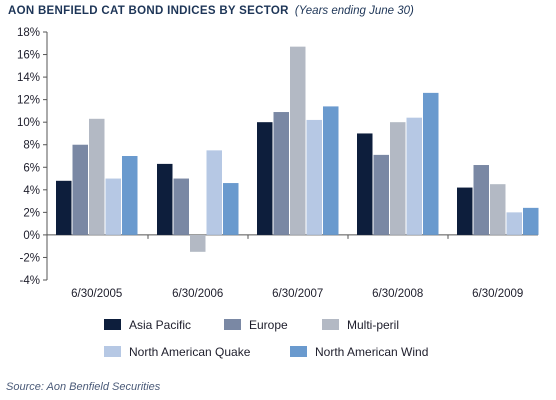 The image size is (556, 400). Describe the element at coordinates (297, 294) in the screenshot. I see `x-tick-label: 6/30/2007` at that location.